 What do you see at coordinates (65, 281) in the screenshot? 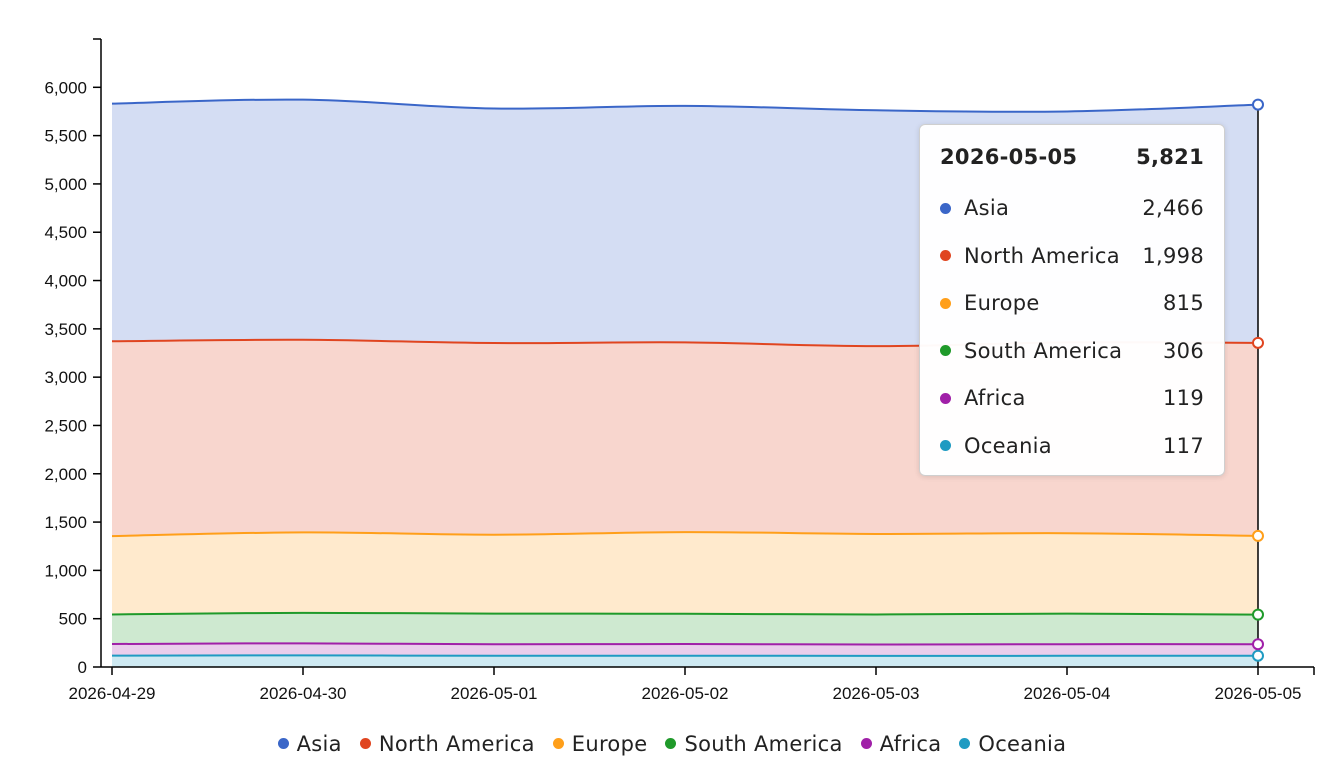
I see `y-tick-label: 4,000` at bounding box center [65, 281].